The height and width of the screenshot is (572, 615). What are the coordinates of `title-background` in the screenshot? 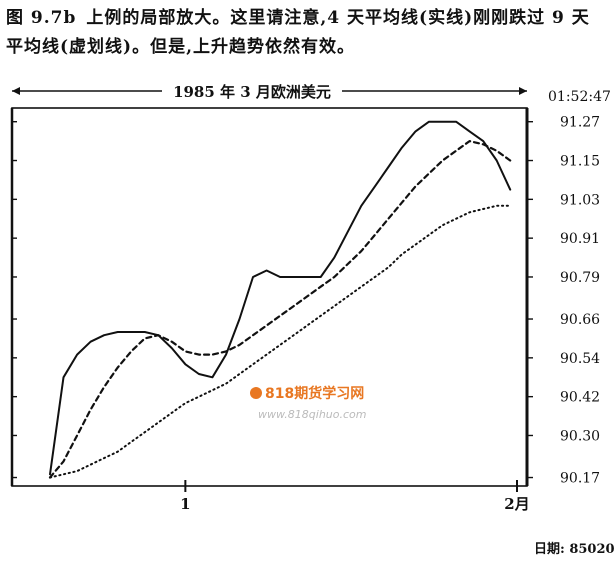 It's located at (252, 91).